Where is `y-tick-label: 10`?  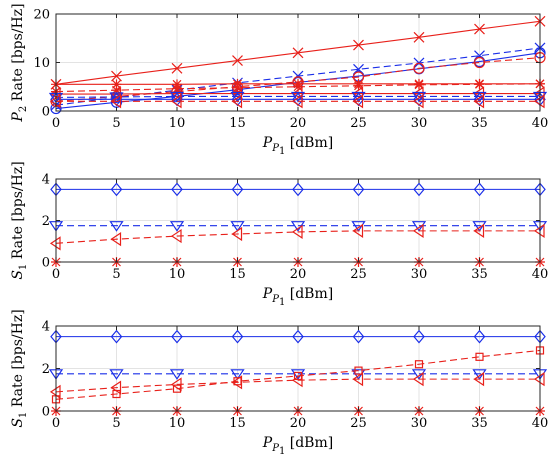
y-tick-label: 10 is located at coordinates (41, 63).